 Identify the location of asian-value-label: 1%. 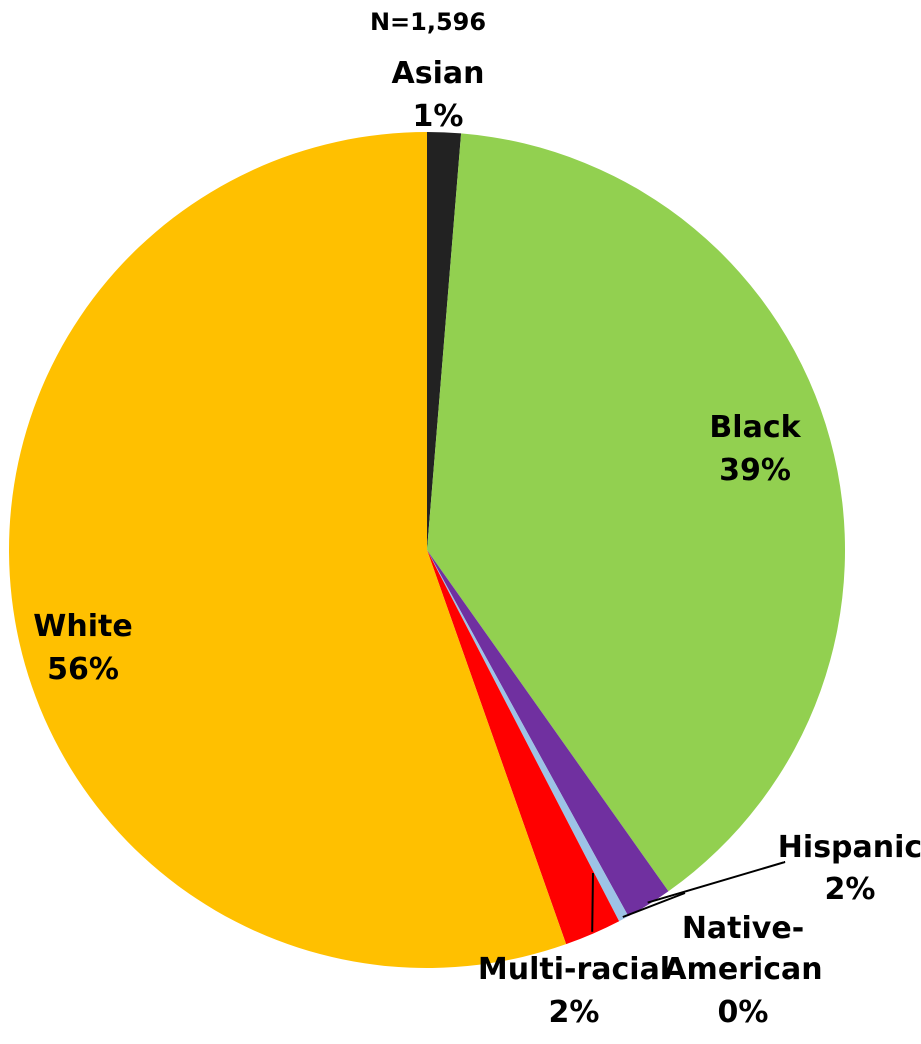
(438, 116).